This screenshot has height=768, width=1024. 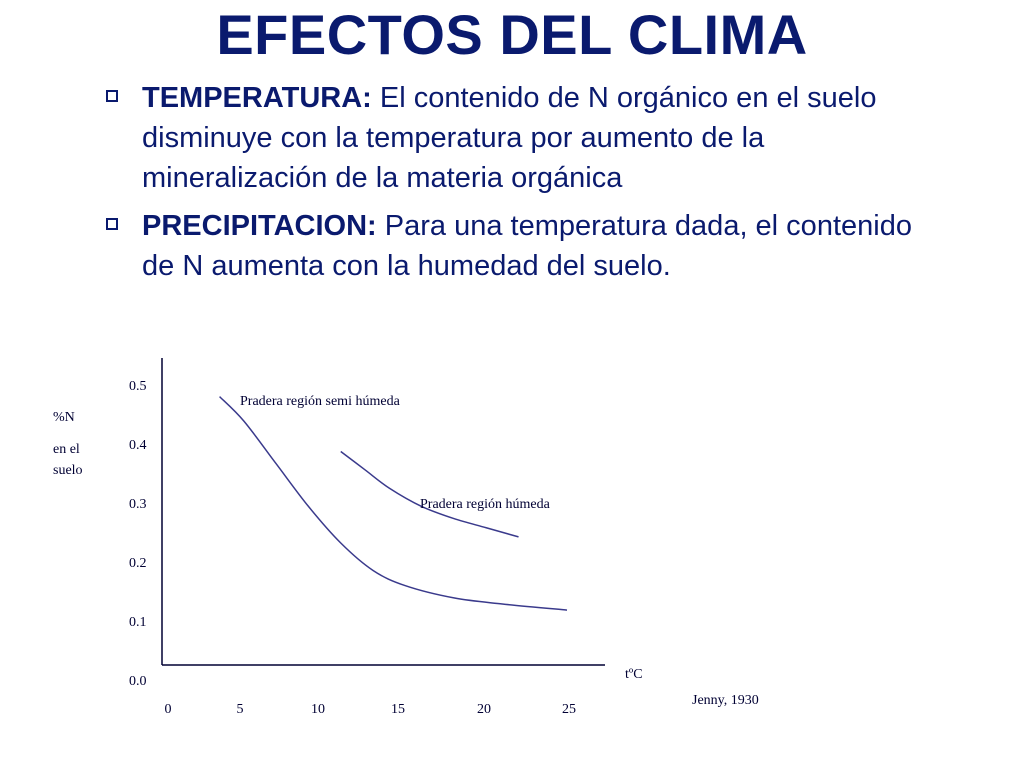 What do you see at coordinates (64, 417) in the screenshot?
I see `y-axis-label-line1: %N` at bounding box center [64, 417].